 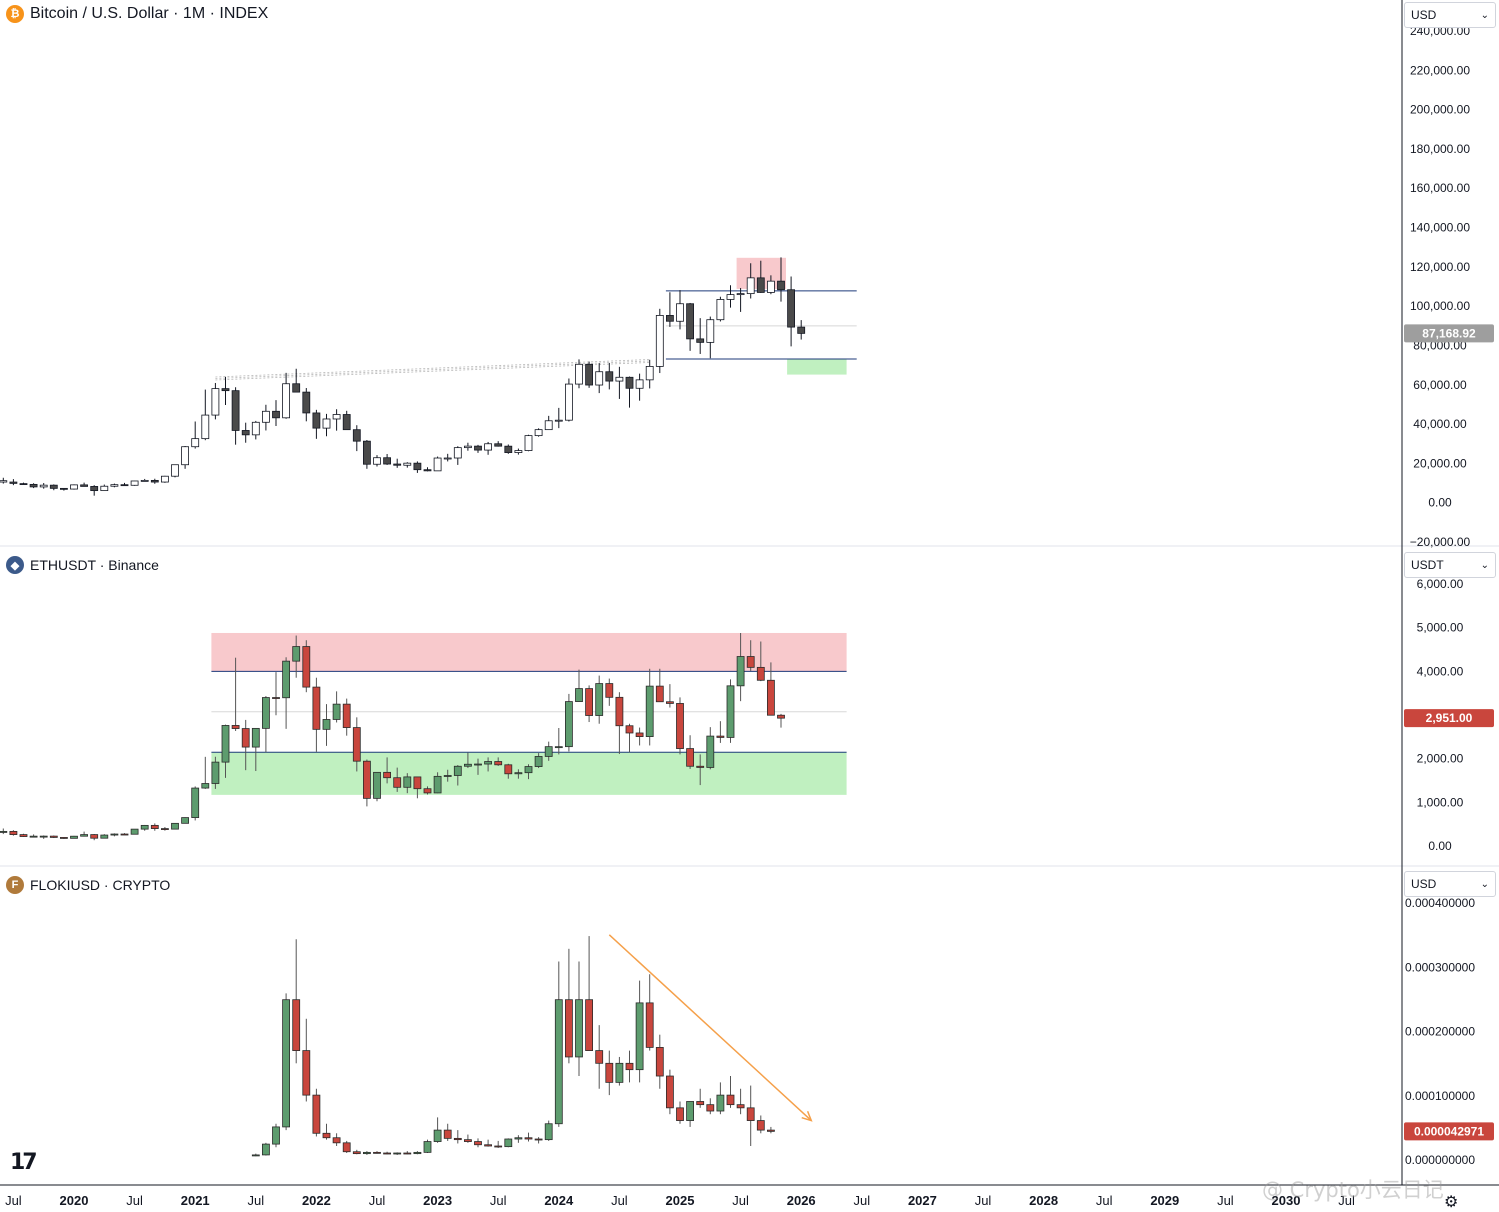 I want to click on last-price-label: 2,951.00, so click(x=1449, y=718).